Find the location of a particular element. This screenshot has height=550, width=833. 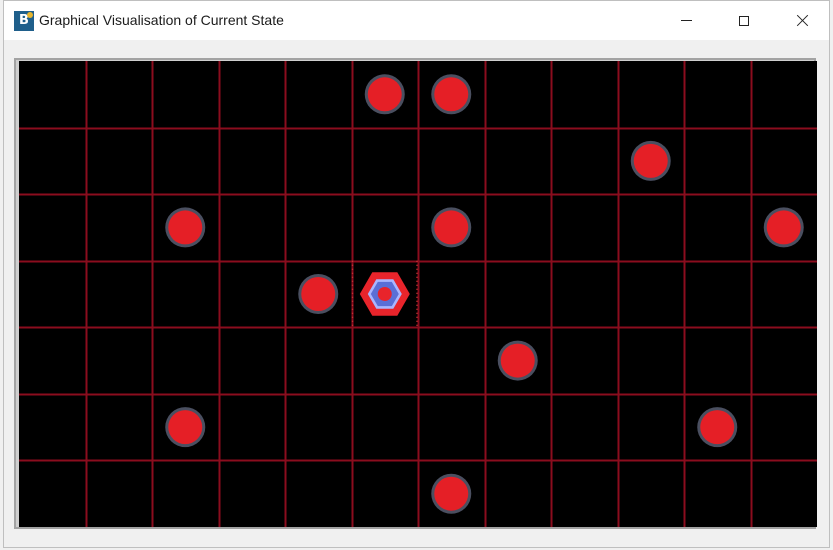

maximize-icon is located at coordinates (744, 20).